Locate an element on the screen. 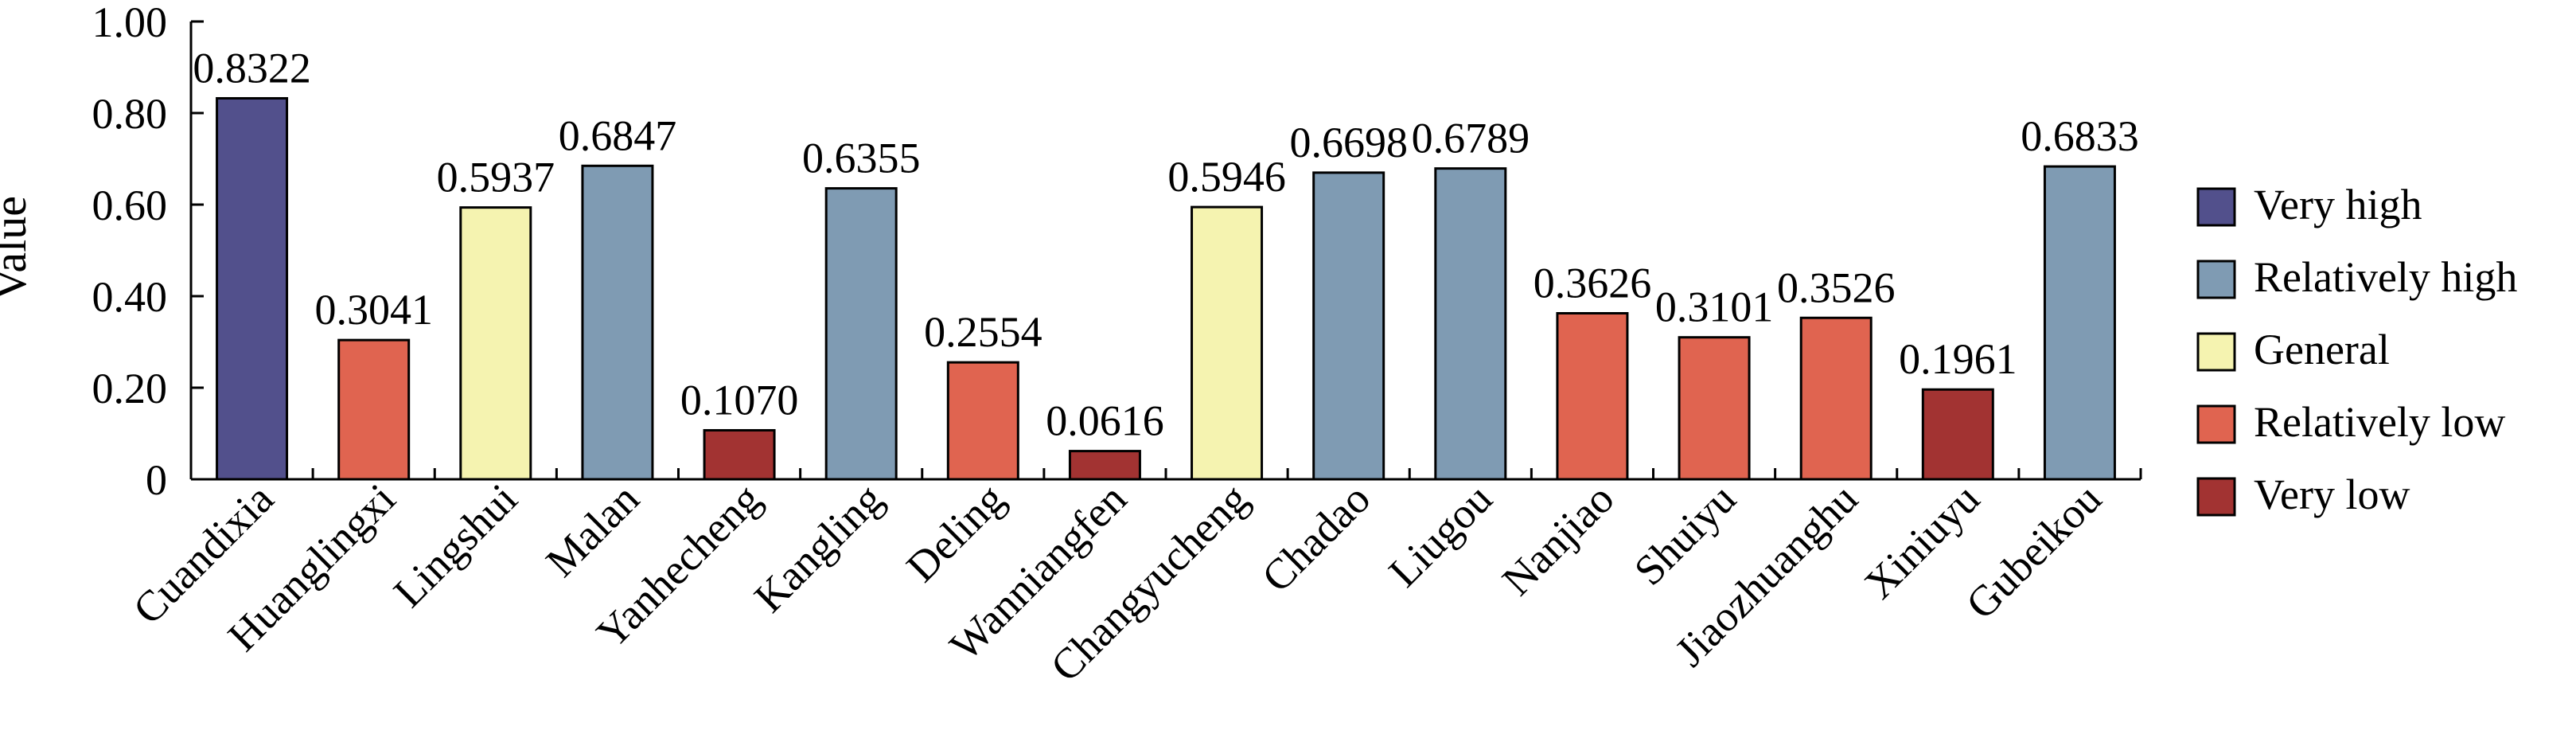 The height and width of the screenshot is (742, 2576). y-axis-label: Value is located at coordinates (18, 248).